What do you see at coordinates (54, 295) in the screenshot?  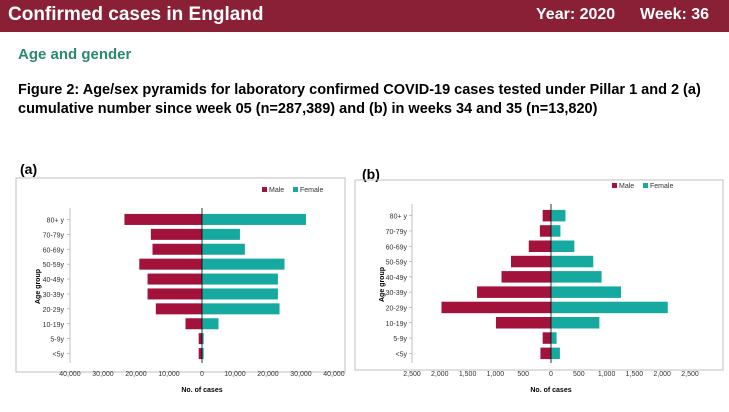 I see `category-label-0-5: 30-39y` at bounding box center [54, 295].